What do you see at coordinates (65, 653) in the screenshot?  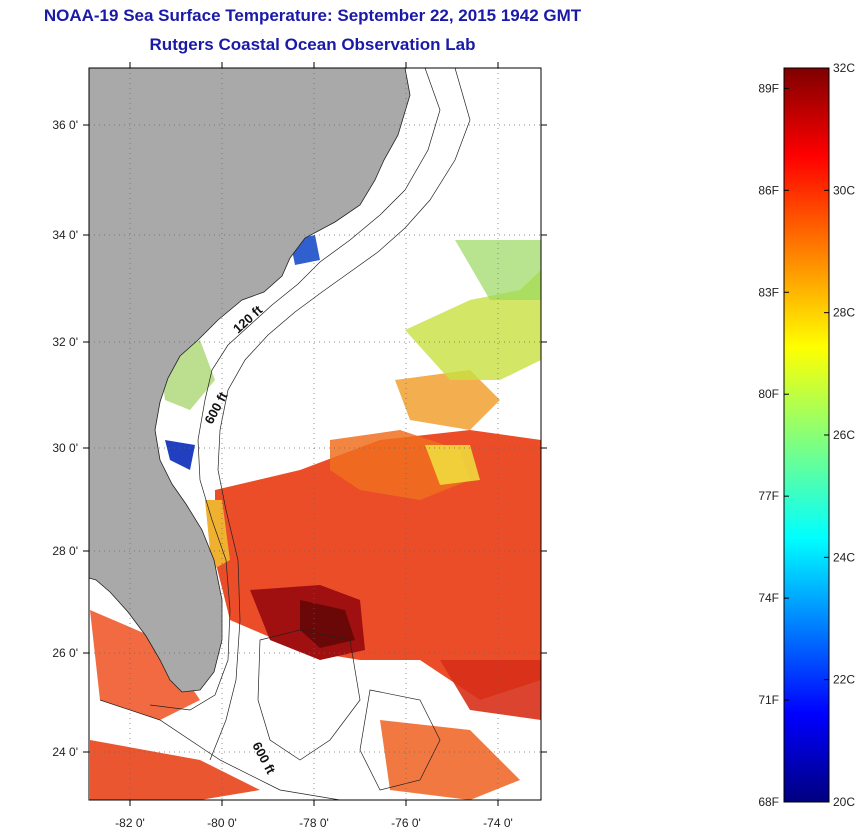 I see `lat-label: 26 0'` at bounding box center [65, 653].